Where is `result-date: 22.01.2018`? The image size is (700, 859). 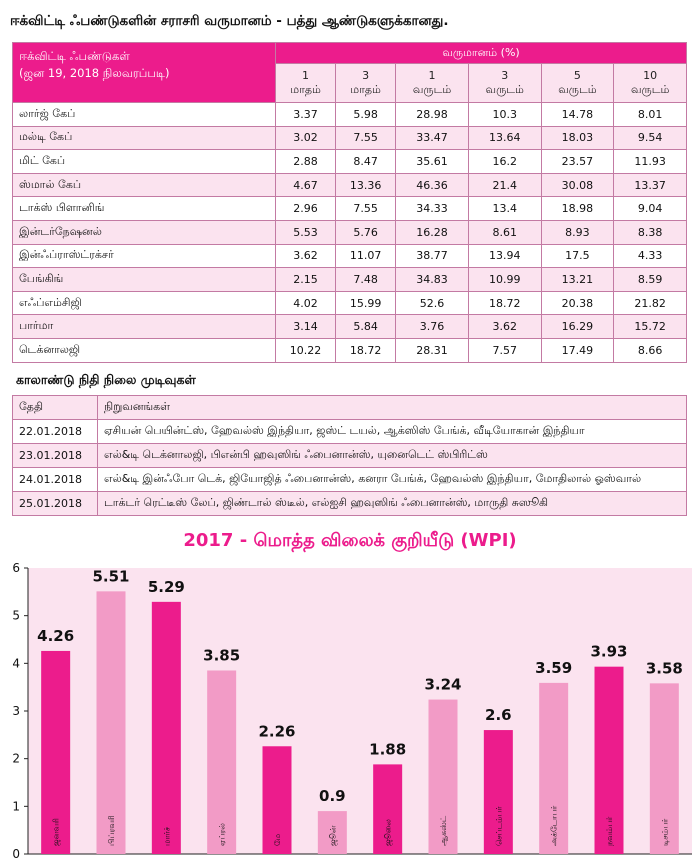
result-date: 22.01.2018 is located at coordinates (55, 431).